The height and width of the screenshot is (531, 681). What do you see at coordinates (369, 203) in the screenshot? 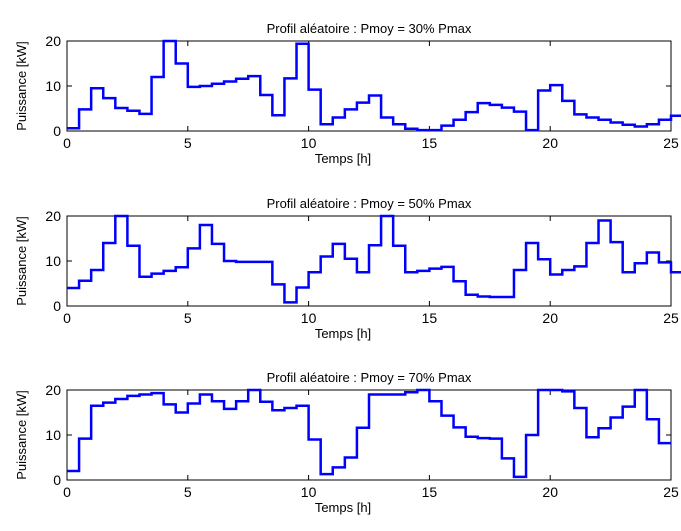
I see `chart-title: Profil aléatoire : Pmoy = 50% Pmax` at bounding box center [369, 203].